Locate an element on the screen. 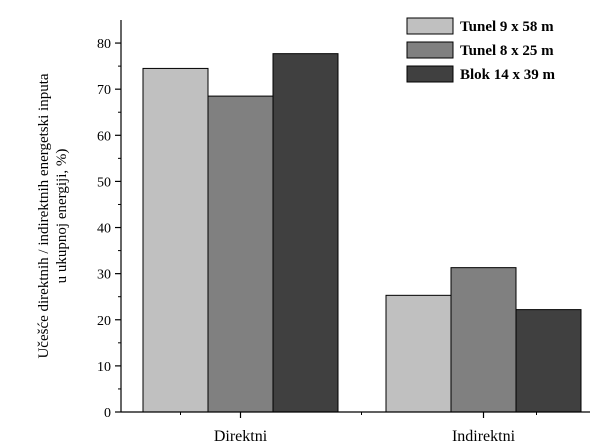  legend-label: Blok 14 x 39 m is located at coordinates (508, 75).